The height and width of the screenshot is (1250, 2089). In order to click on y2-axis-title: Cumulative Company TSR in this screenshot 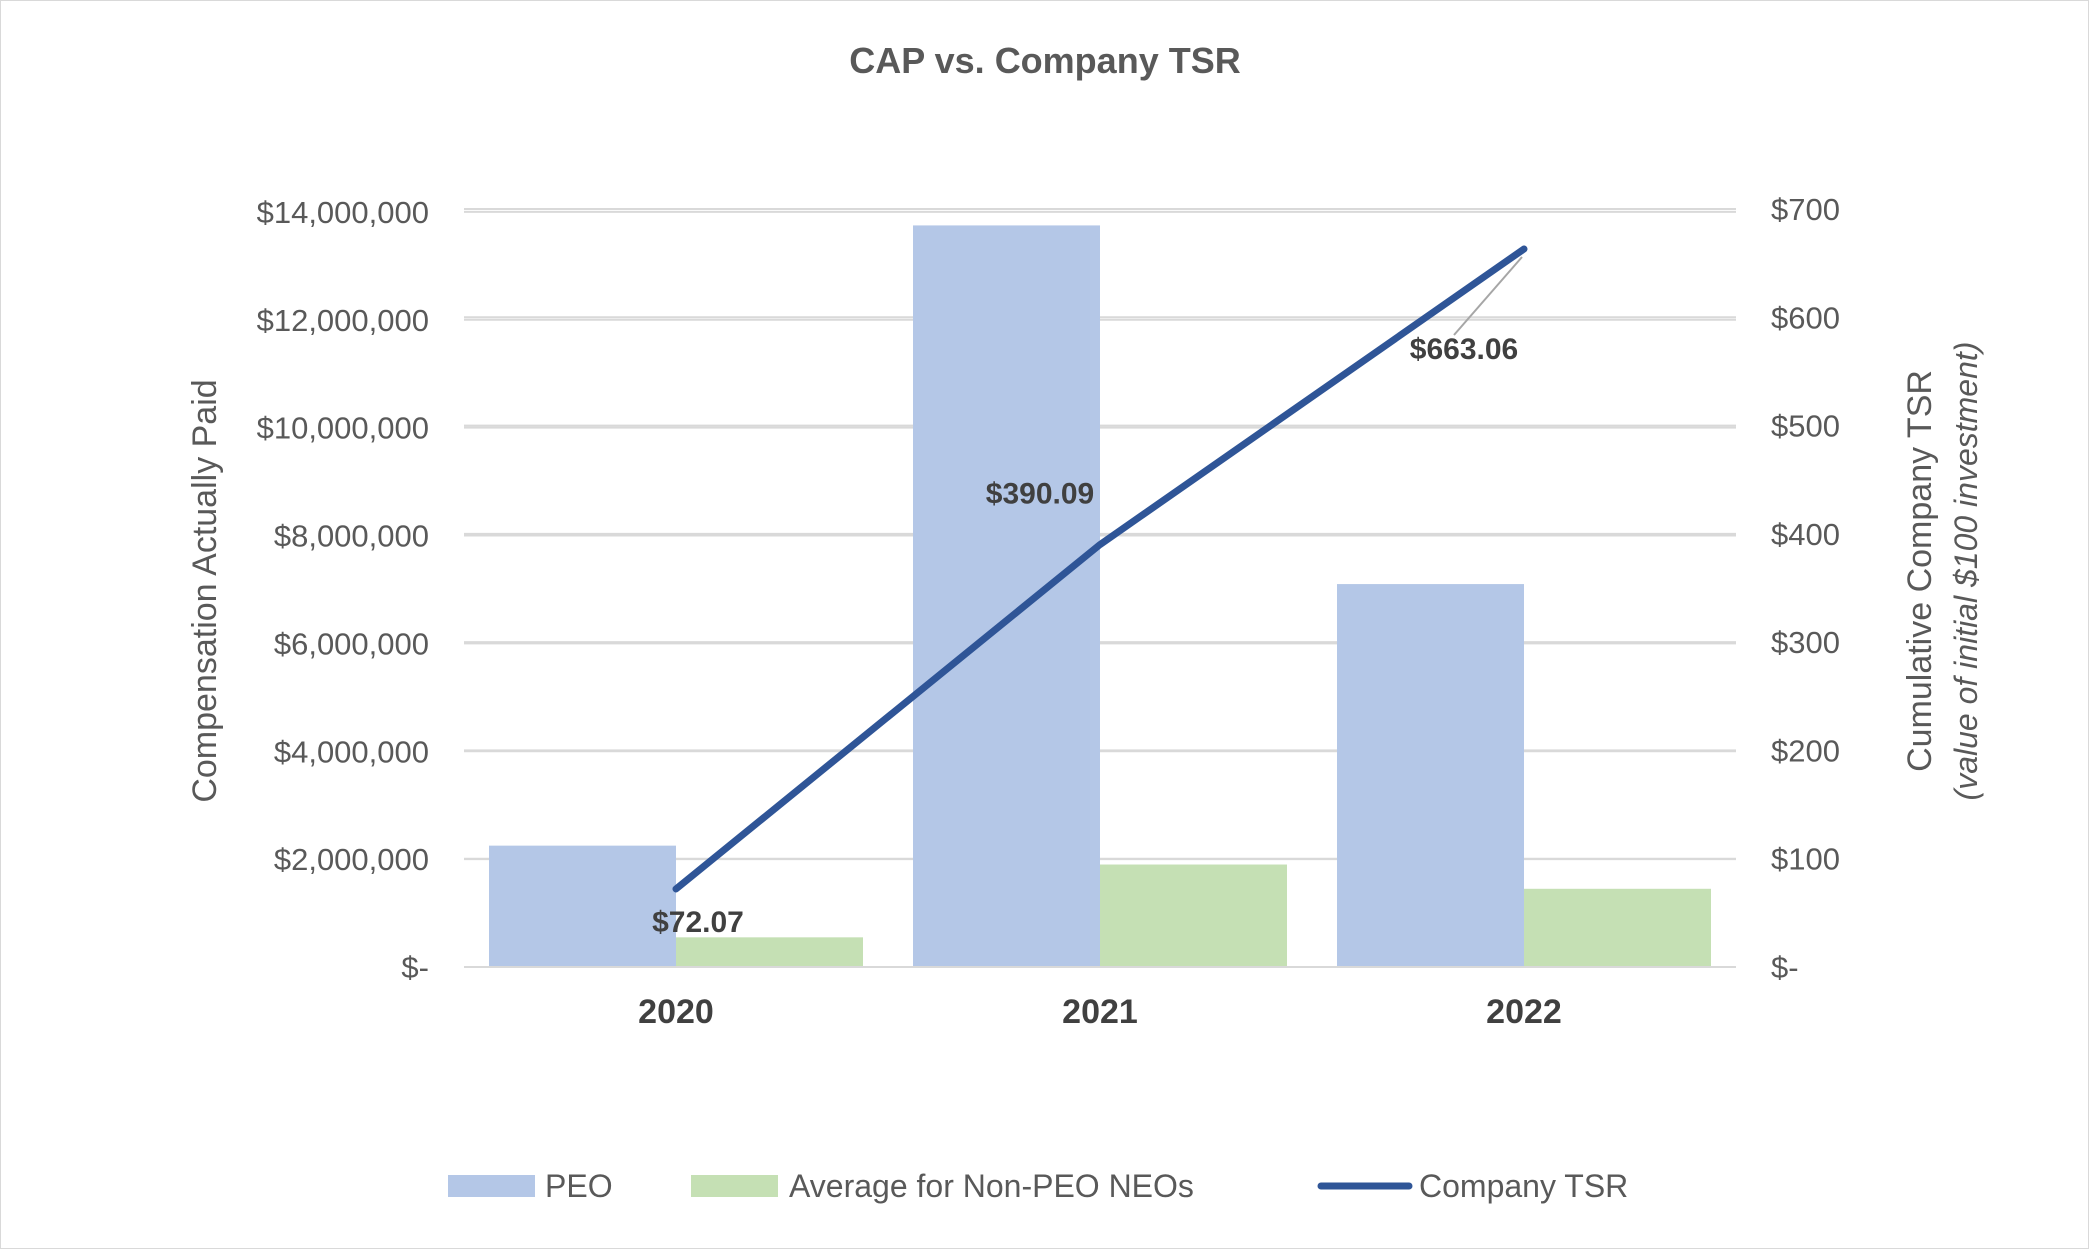, I will do `click(1920, 571)`.